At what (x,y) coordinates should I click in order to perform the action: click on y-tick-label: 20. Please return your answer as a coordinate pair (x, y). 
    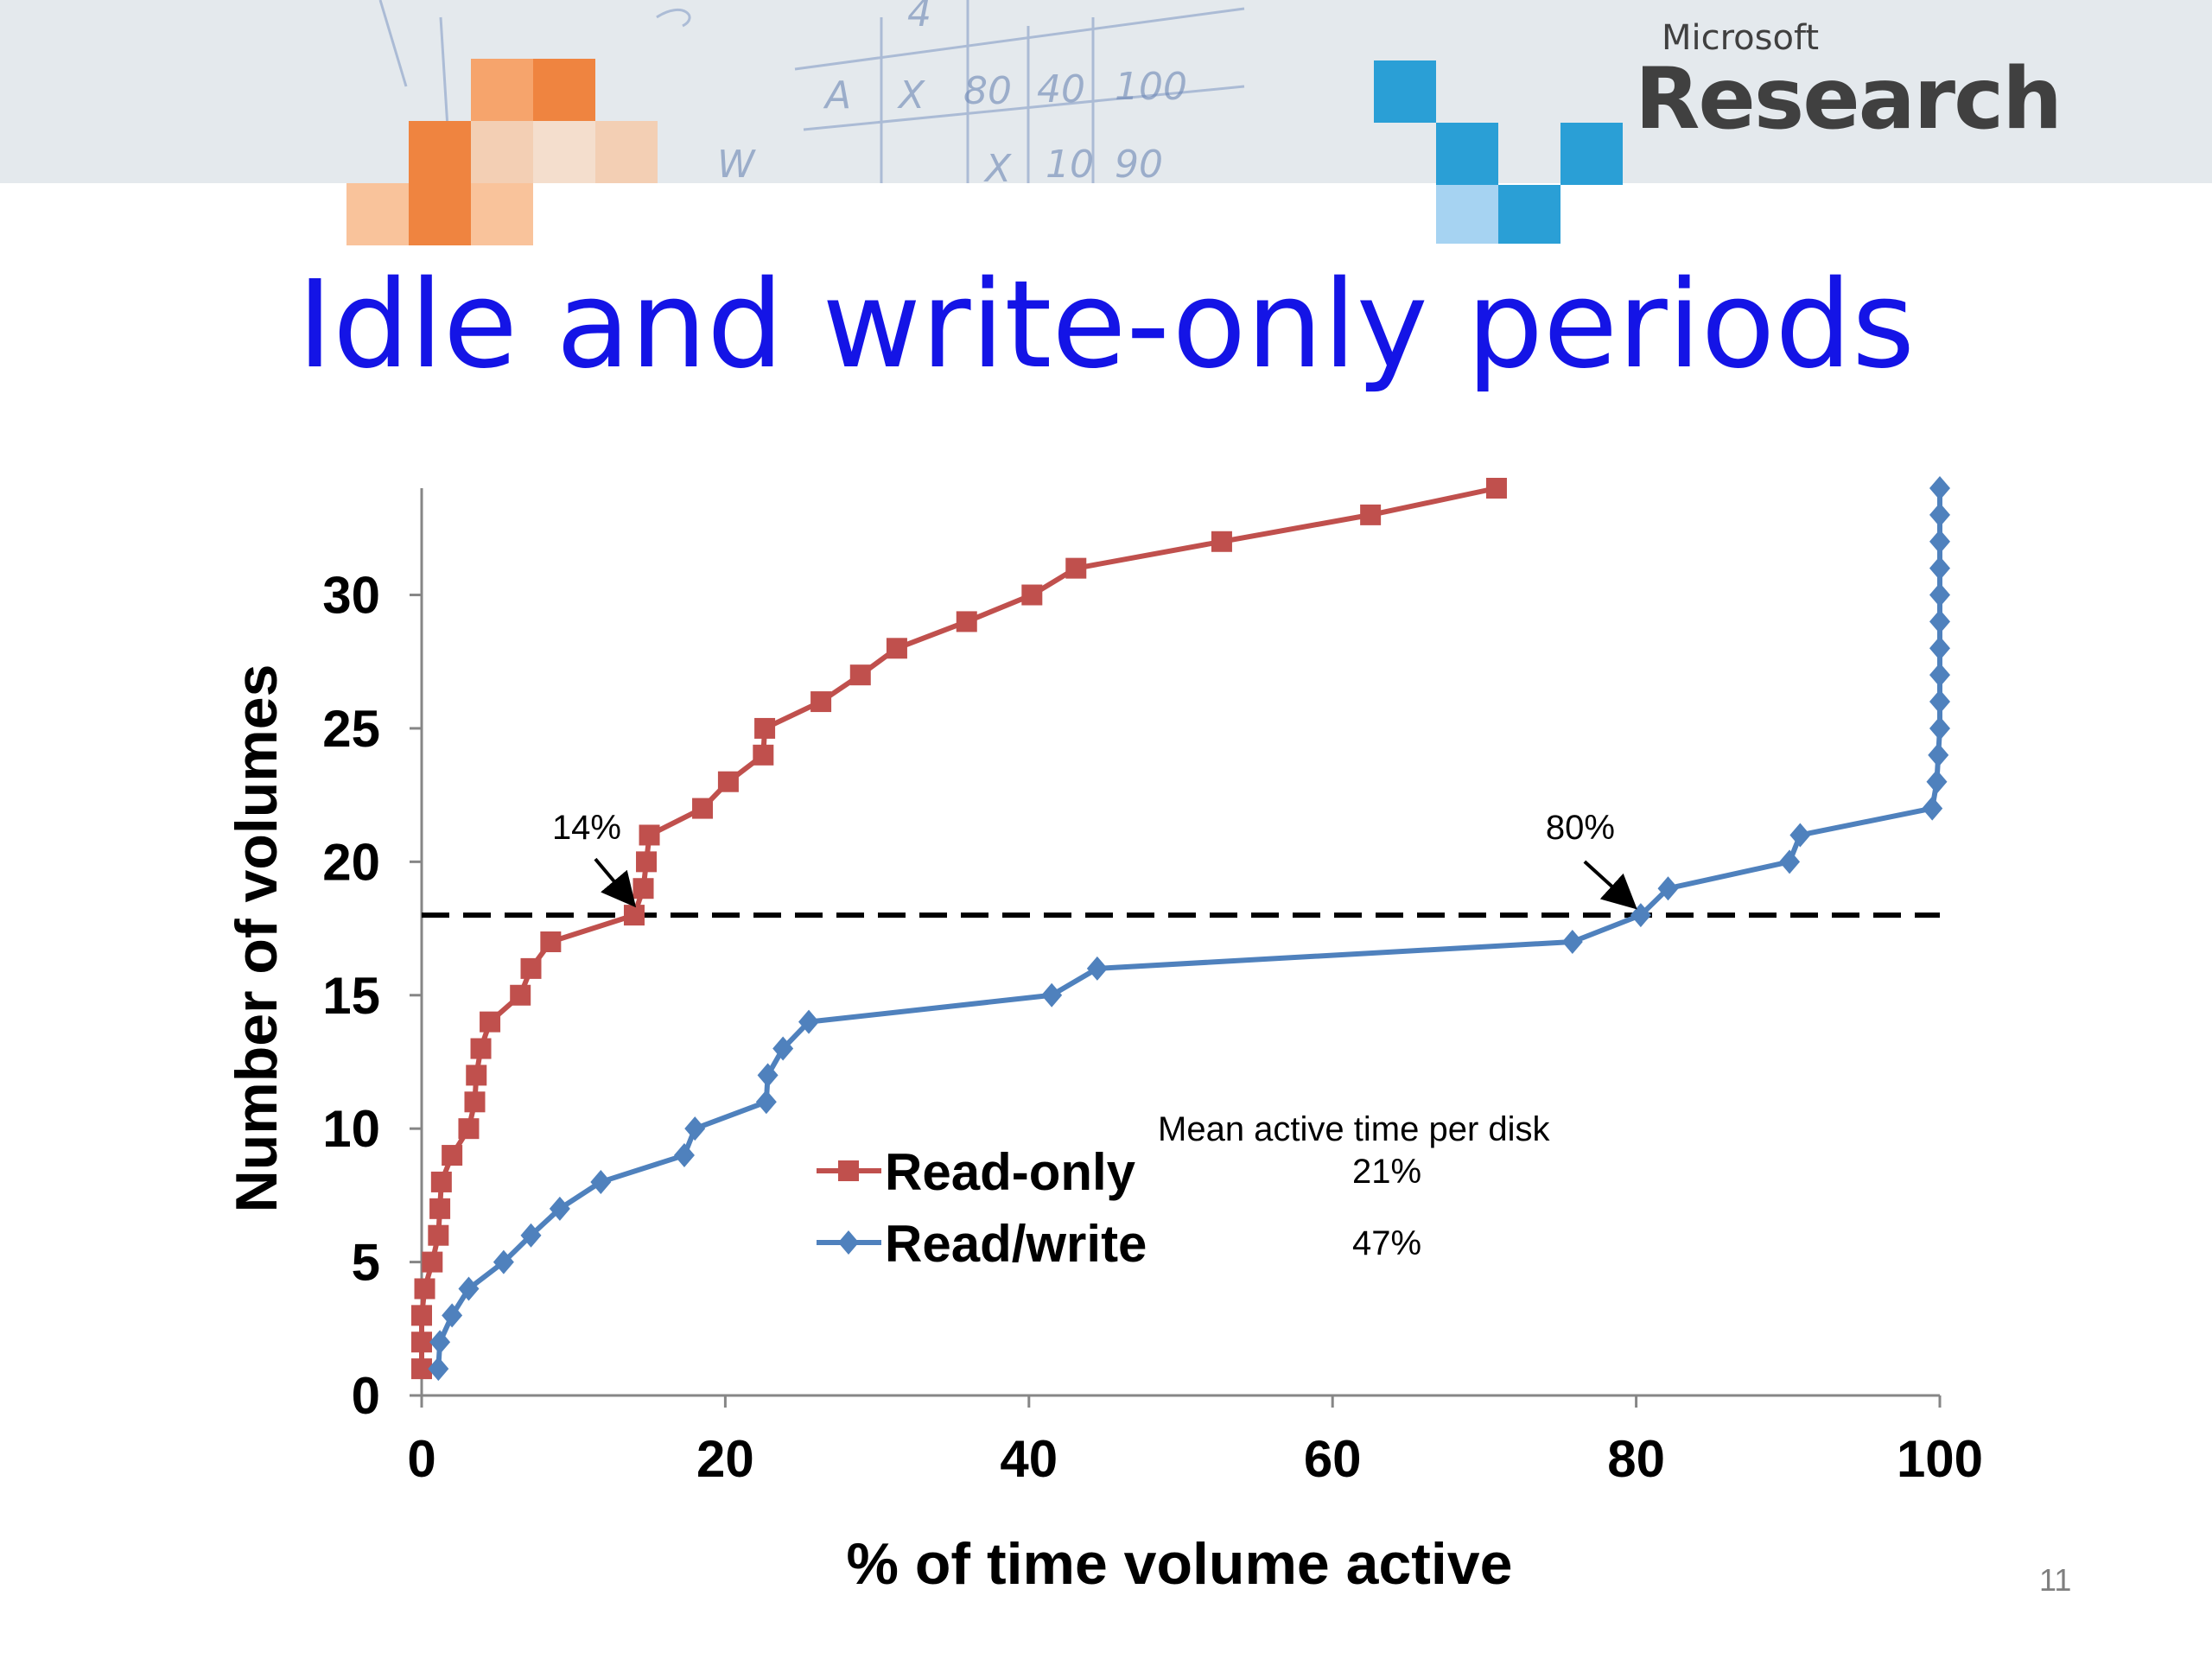
    Looking at the image, I should click on (351, 862).